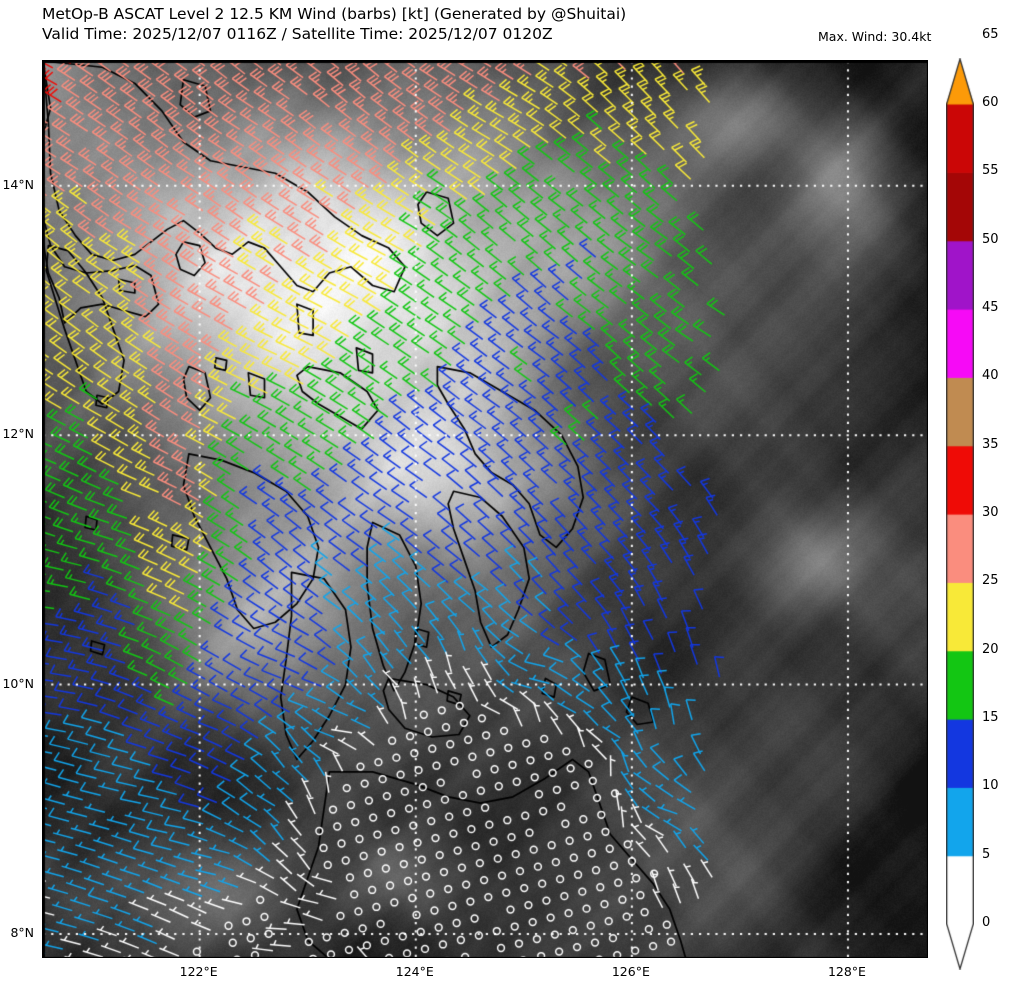 The width and height of the screenshot is (1009, 996). I want to click on longitude-tick-label: 128°E, so click(846, 971).